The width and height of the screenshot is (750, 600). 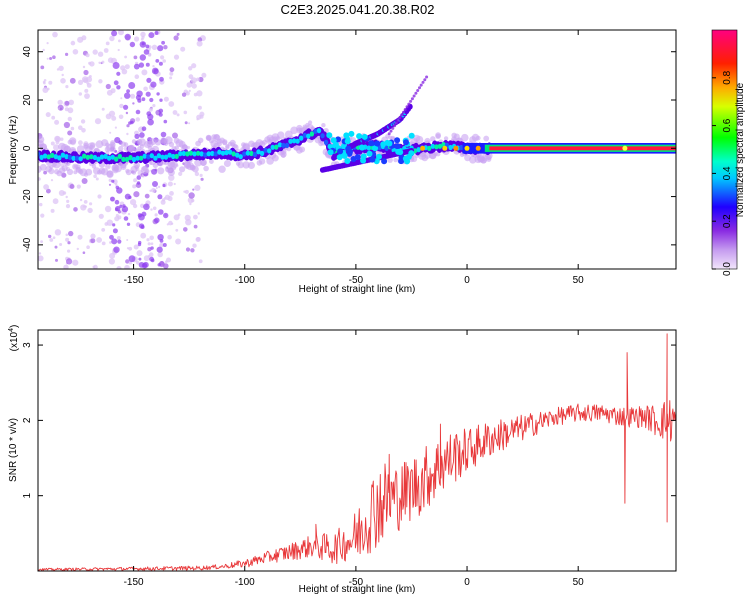 I want to click on carrier-speck, so click(x=625, y=148).